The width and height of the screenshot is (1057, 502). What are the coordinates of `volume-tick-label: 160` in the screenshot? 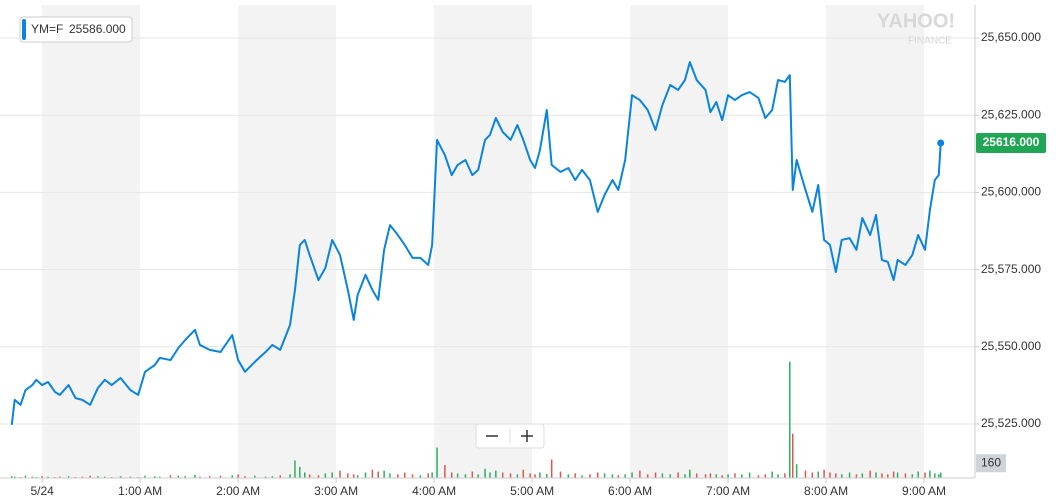 It's located at (991, 462).